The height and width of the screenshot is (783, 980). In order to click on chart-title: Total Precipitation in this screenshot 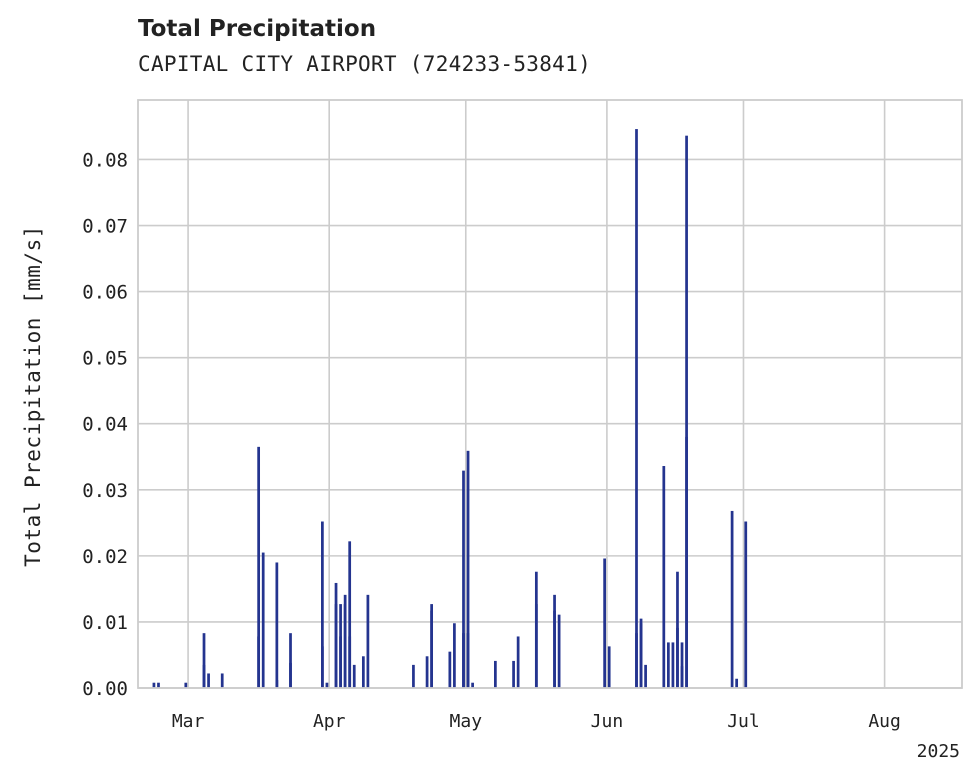, I will do `click(257, 29)`.